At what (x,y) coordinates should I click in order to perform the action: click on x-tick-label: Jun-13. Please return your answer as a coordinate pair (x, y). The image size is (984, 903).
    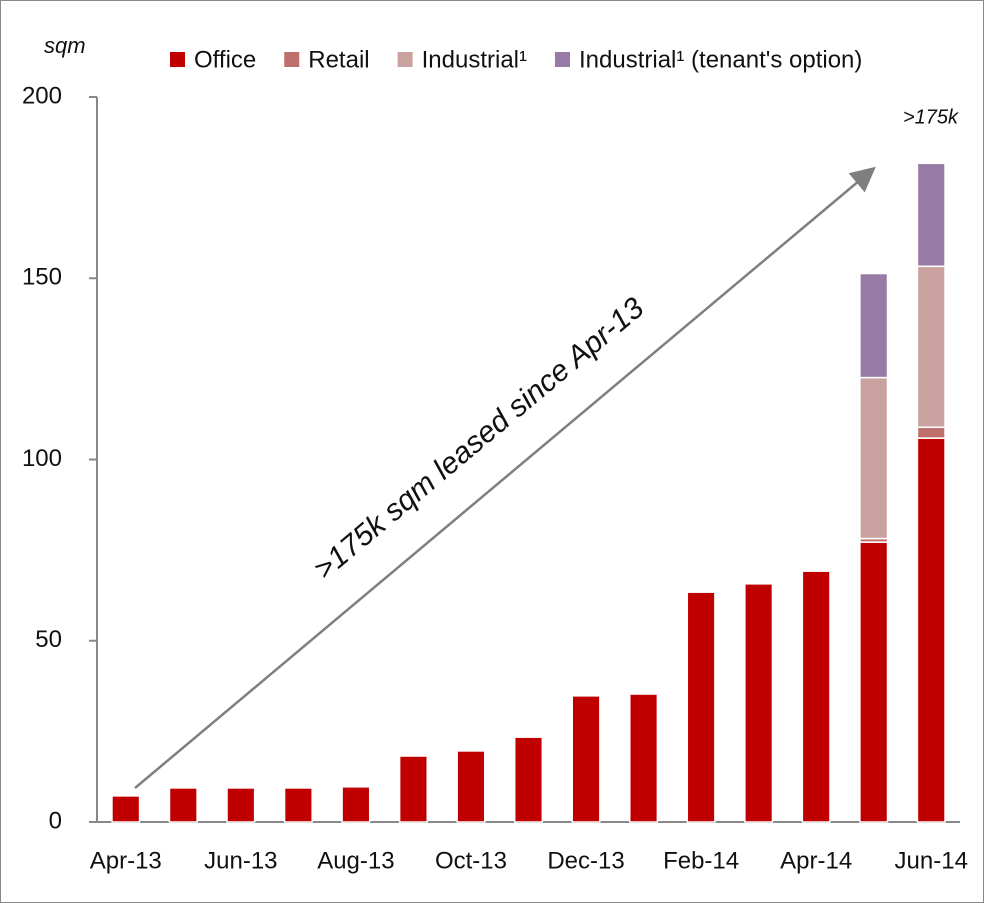
    Looking at the image, I should click on (240, 860).